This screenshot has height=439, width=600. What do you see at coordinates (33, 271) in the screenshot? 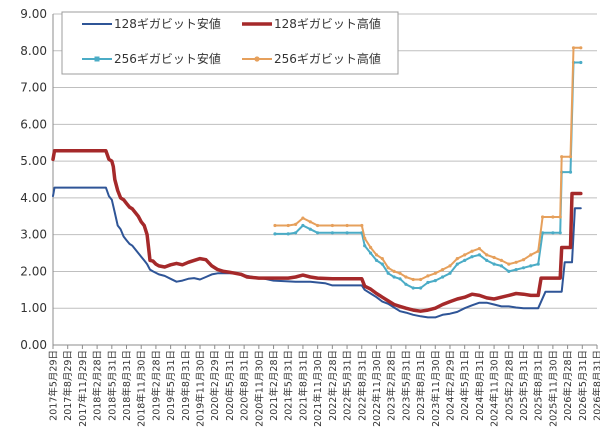
I see `y-tick-label: 2.00` at bounding box center [33, 271].